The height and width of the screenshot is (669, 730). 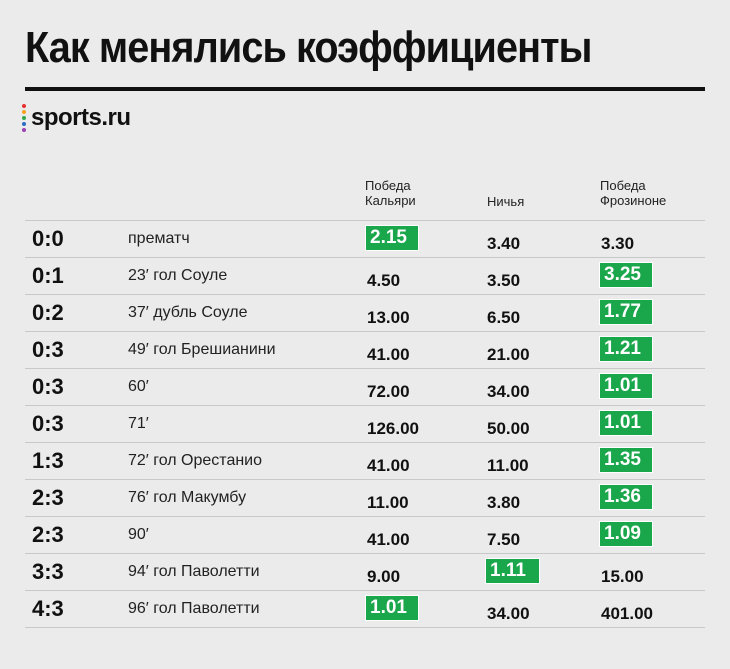 What do you see at coordinates (178, 275) in the screenshot?
I see `row-event: 23′ гол Соуле` at bounding box center [178, 275].